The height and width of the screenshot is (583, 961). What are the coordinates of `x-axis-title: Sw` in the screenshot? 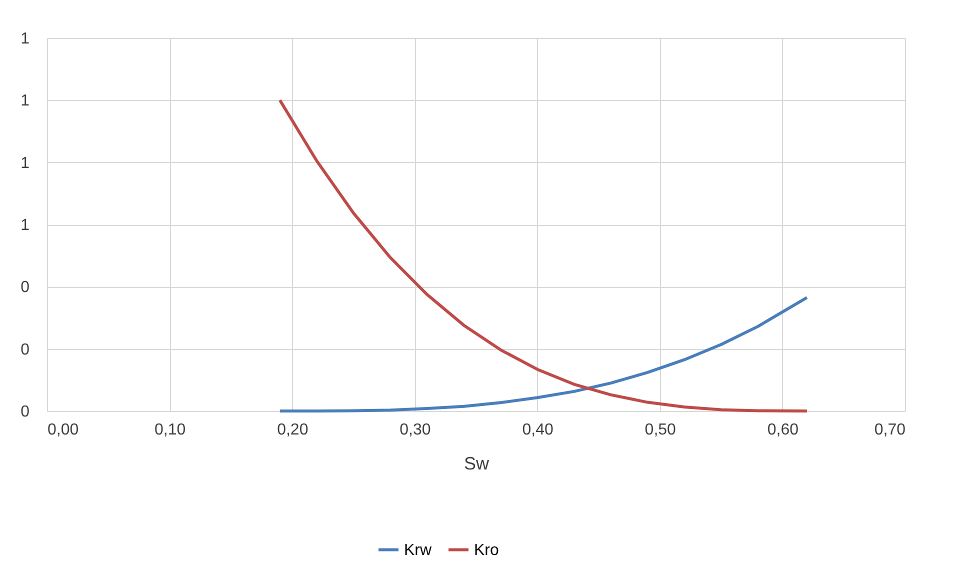 It's located at (477, 464).